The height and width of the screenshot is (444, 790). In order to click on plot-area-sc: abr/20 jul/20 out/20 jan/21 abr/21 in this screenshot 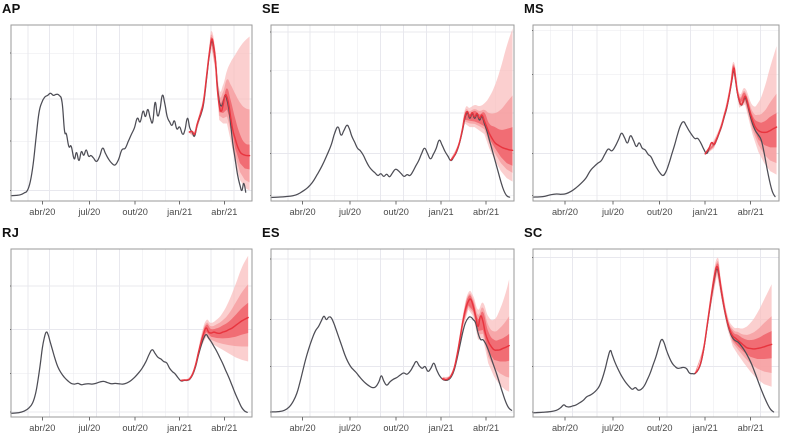, I will do `click(656, 340)`.